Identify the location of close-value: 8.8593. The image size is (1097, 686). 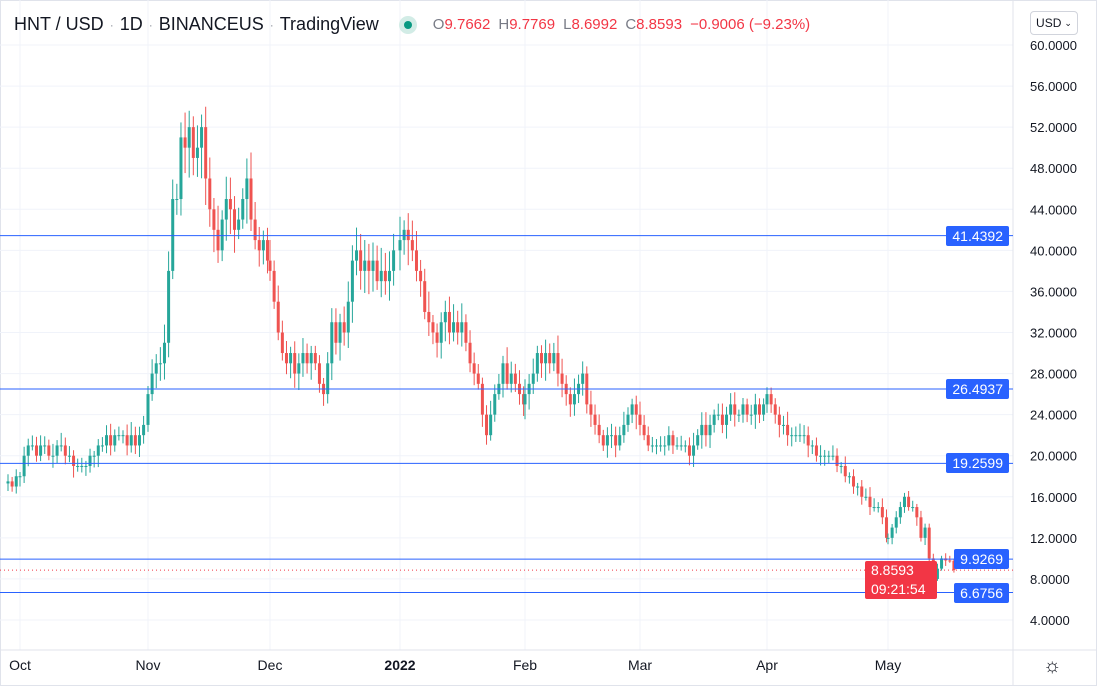
(659, 24).